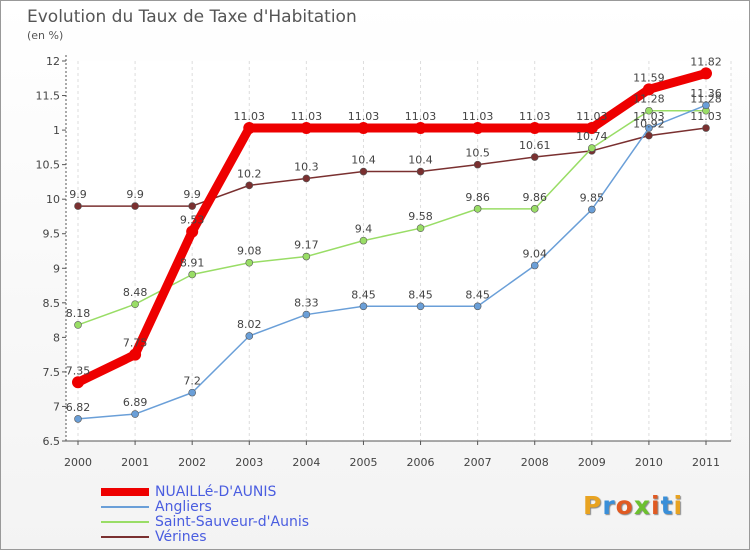 The image size is (750, 551). I want to click on data-label: 8.33, so click(306, 303).